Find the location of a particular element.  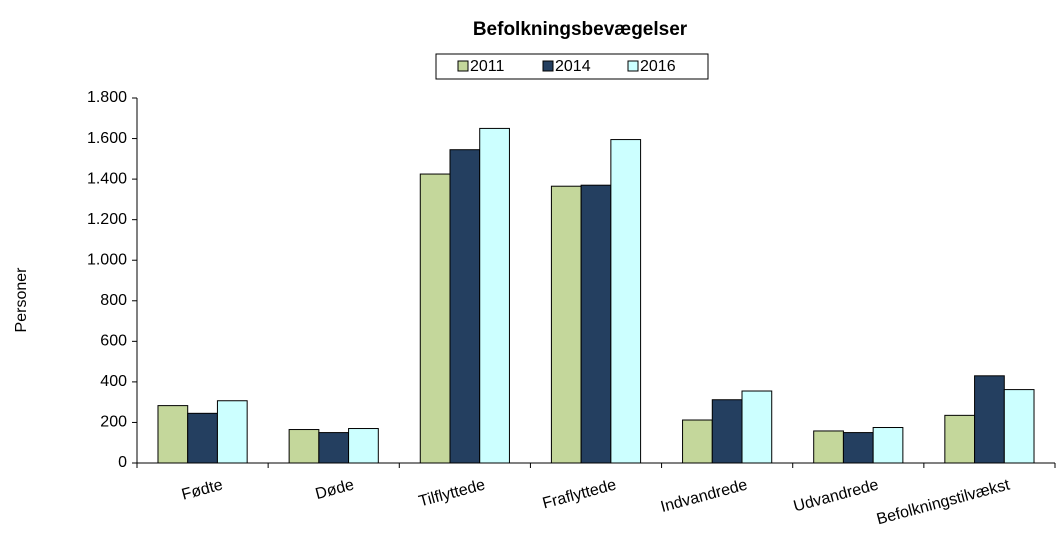

y-tick-label: 800 is located at coordinates (113, 300).